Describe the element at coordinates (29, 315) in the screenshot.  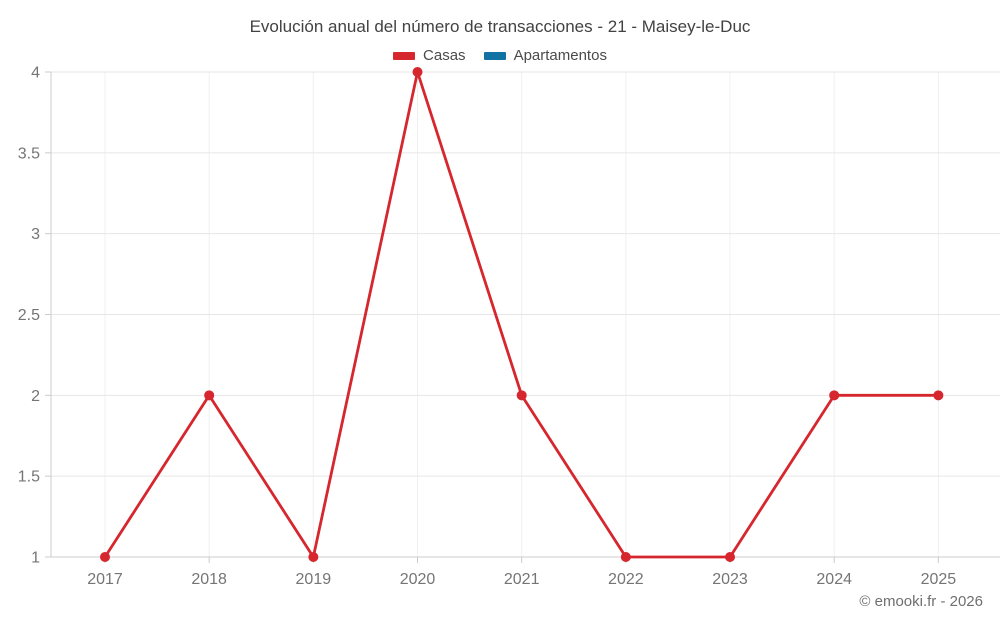
I see `y-axis-label: 2.5` at that location.